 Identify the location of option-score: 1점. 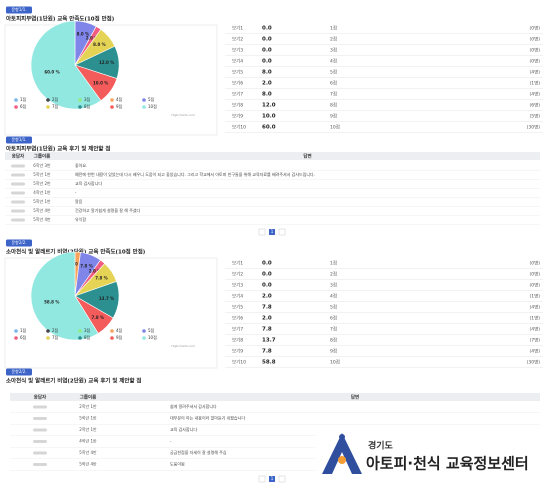
(333, 28).